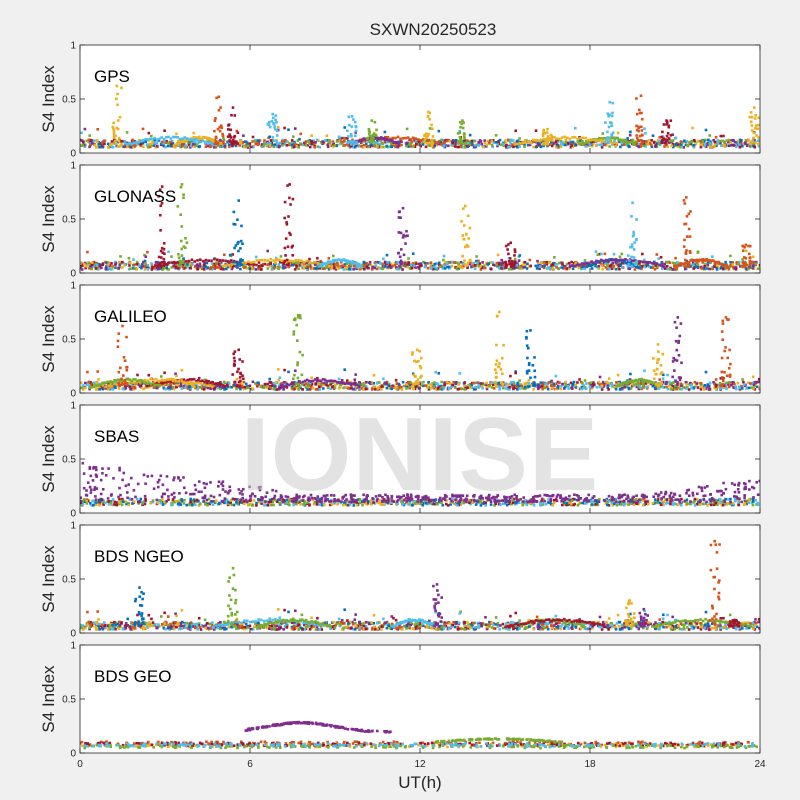 The image size is (800, 800). Describe the element at coordinates (420, 219) in the screenshot. I see `plot-area` at that location.